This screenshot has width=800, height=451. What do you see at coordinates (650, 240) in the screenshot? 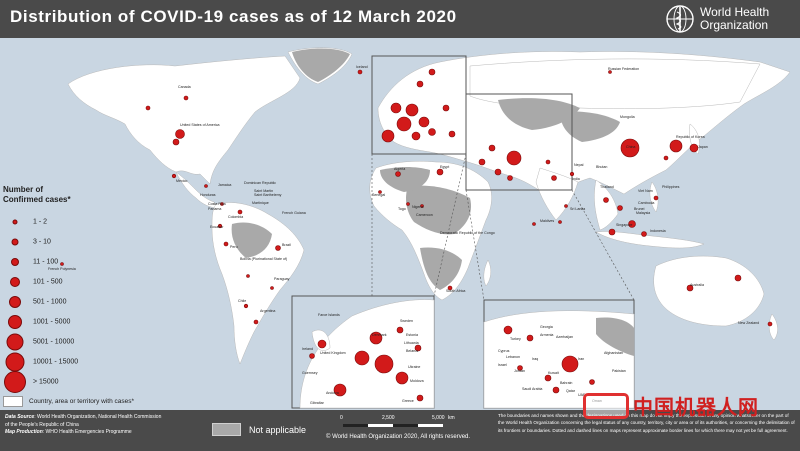
I see `indonesia-land` at bounding box center [650, 240].